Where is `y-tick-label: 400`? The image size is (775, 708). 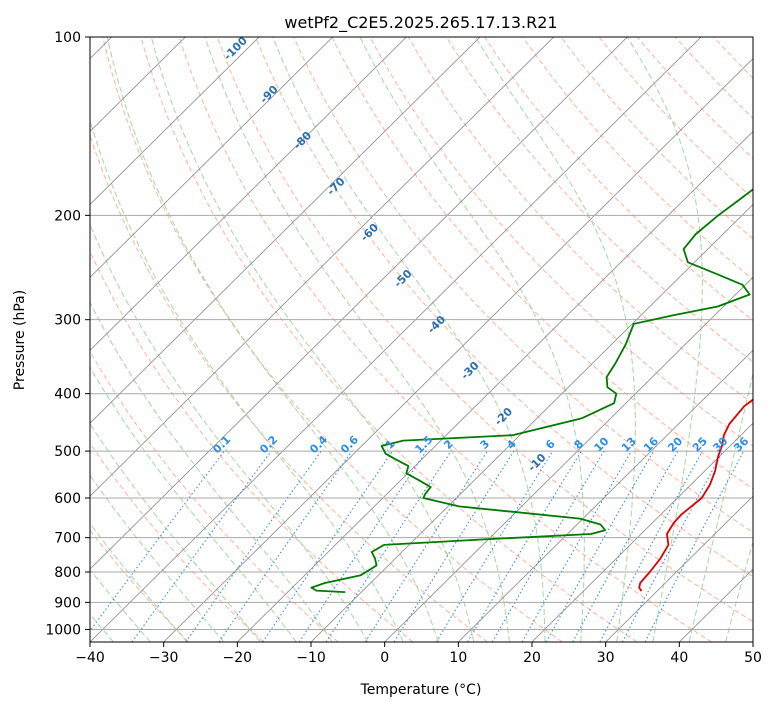
y-tick-label: 400 is located at coordinates (67, 395).